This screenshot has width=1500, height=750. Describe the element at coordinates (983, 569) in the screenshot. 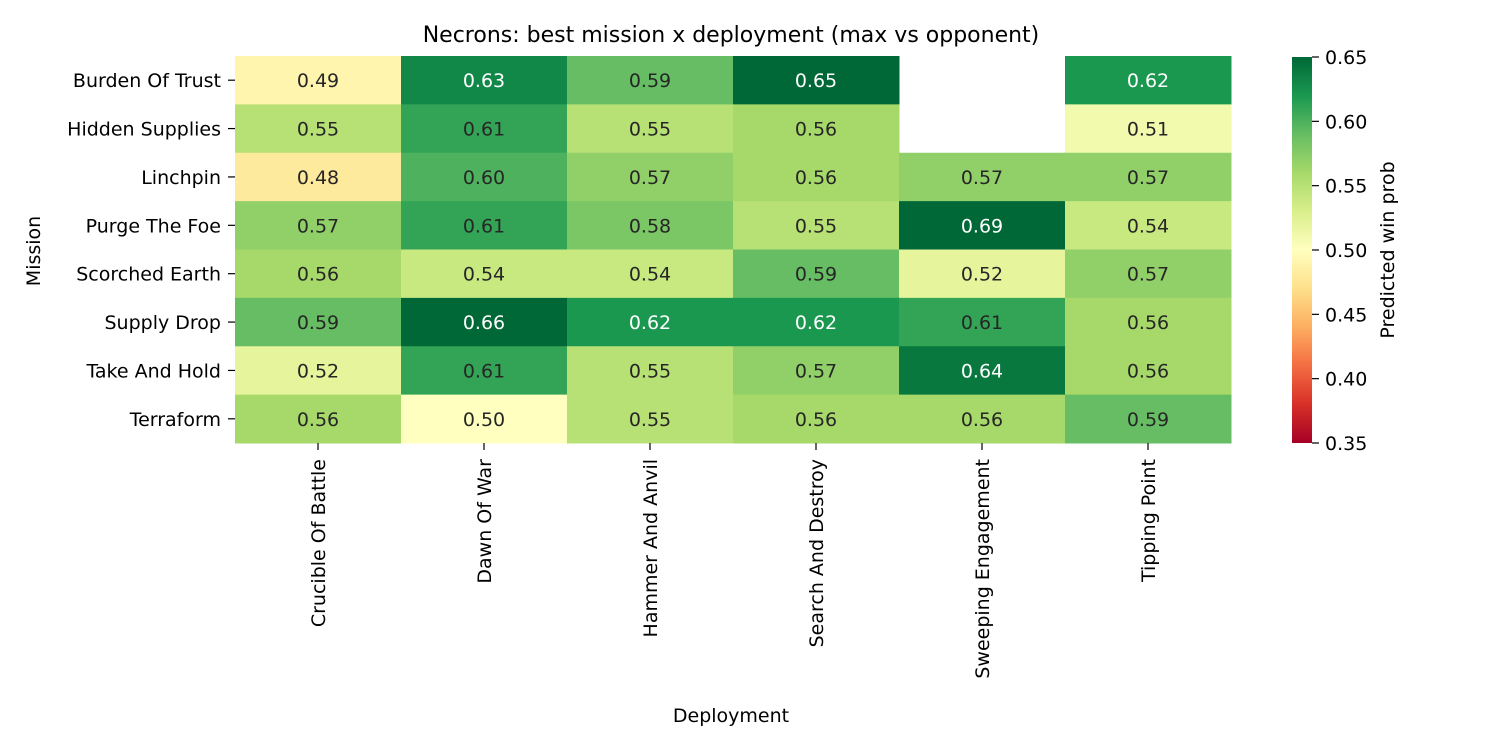

I see `x-tick-label: Sweeping Engagement` at that location.